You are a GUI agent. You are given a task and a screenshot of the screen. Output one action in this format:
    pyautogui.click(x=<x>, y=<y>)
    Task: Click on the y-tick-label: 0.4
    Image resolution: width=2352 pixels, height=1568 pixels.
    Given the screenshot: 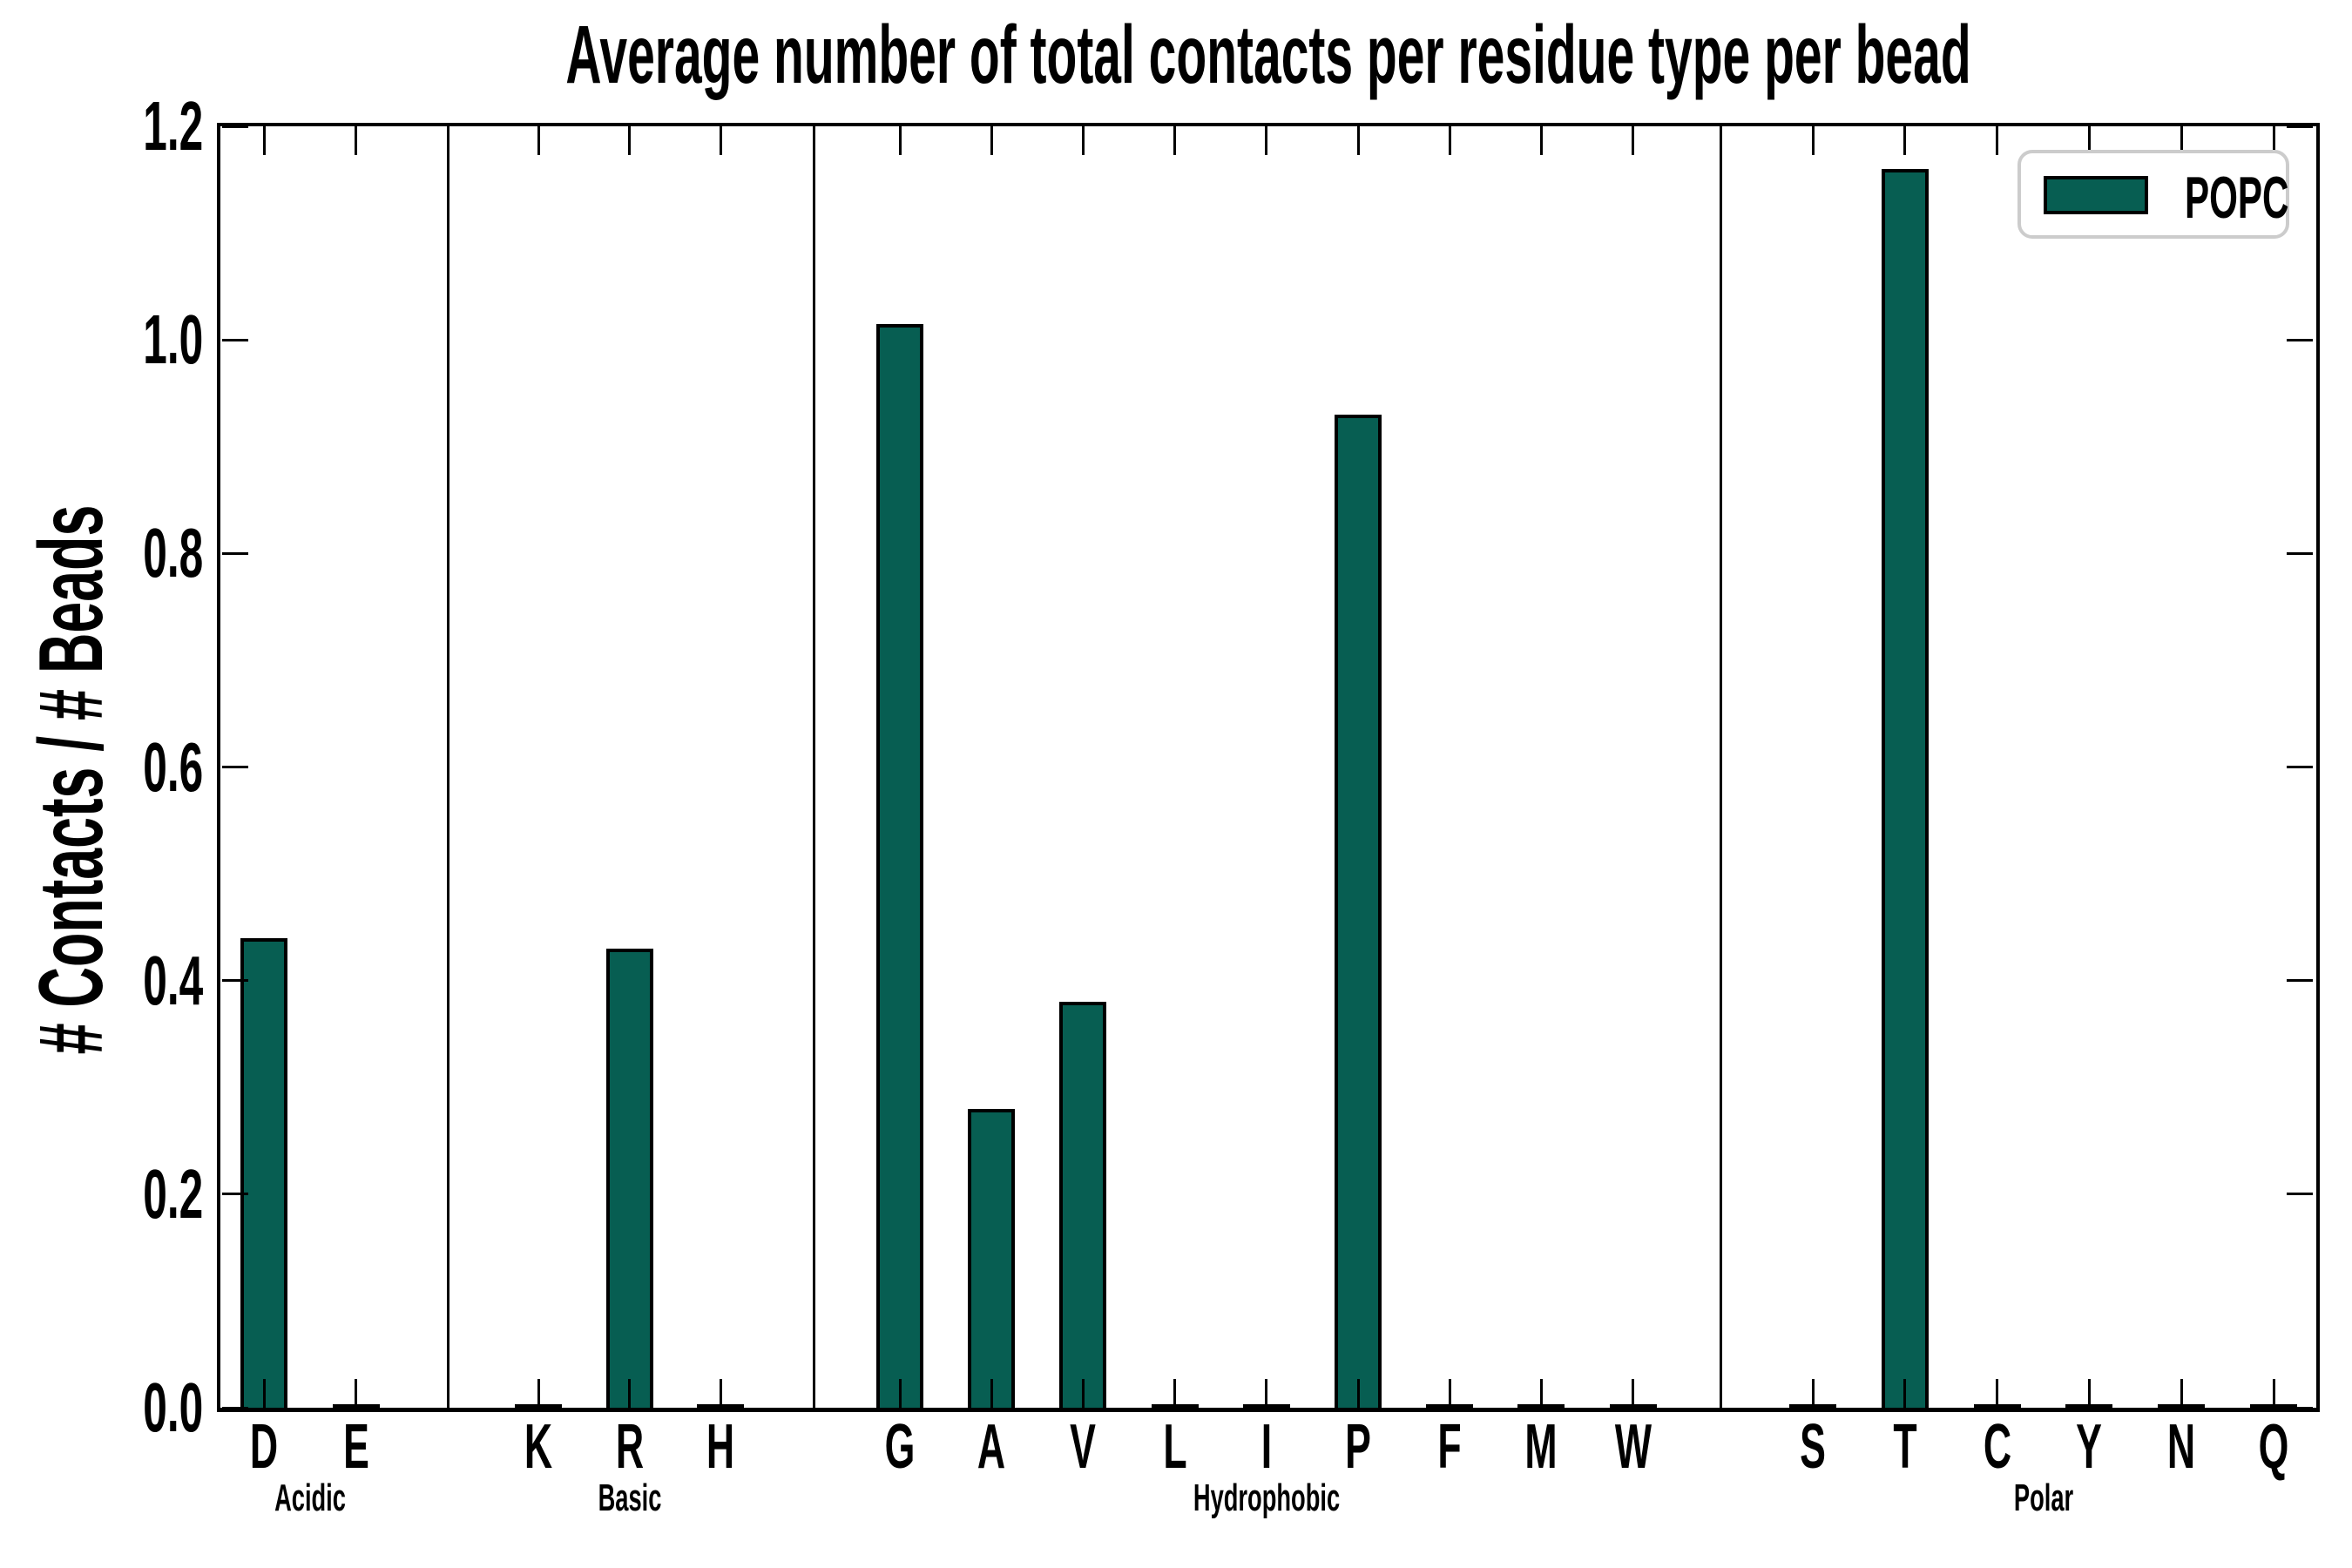 What is the action you would take?
    pyautogui.click(x=173, y=980)
    